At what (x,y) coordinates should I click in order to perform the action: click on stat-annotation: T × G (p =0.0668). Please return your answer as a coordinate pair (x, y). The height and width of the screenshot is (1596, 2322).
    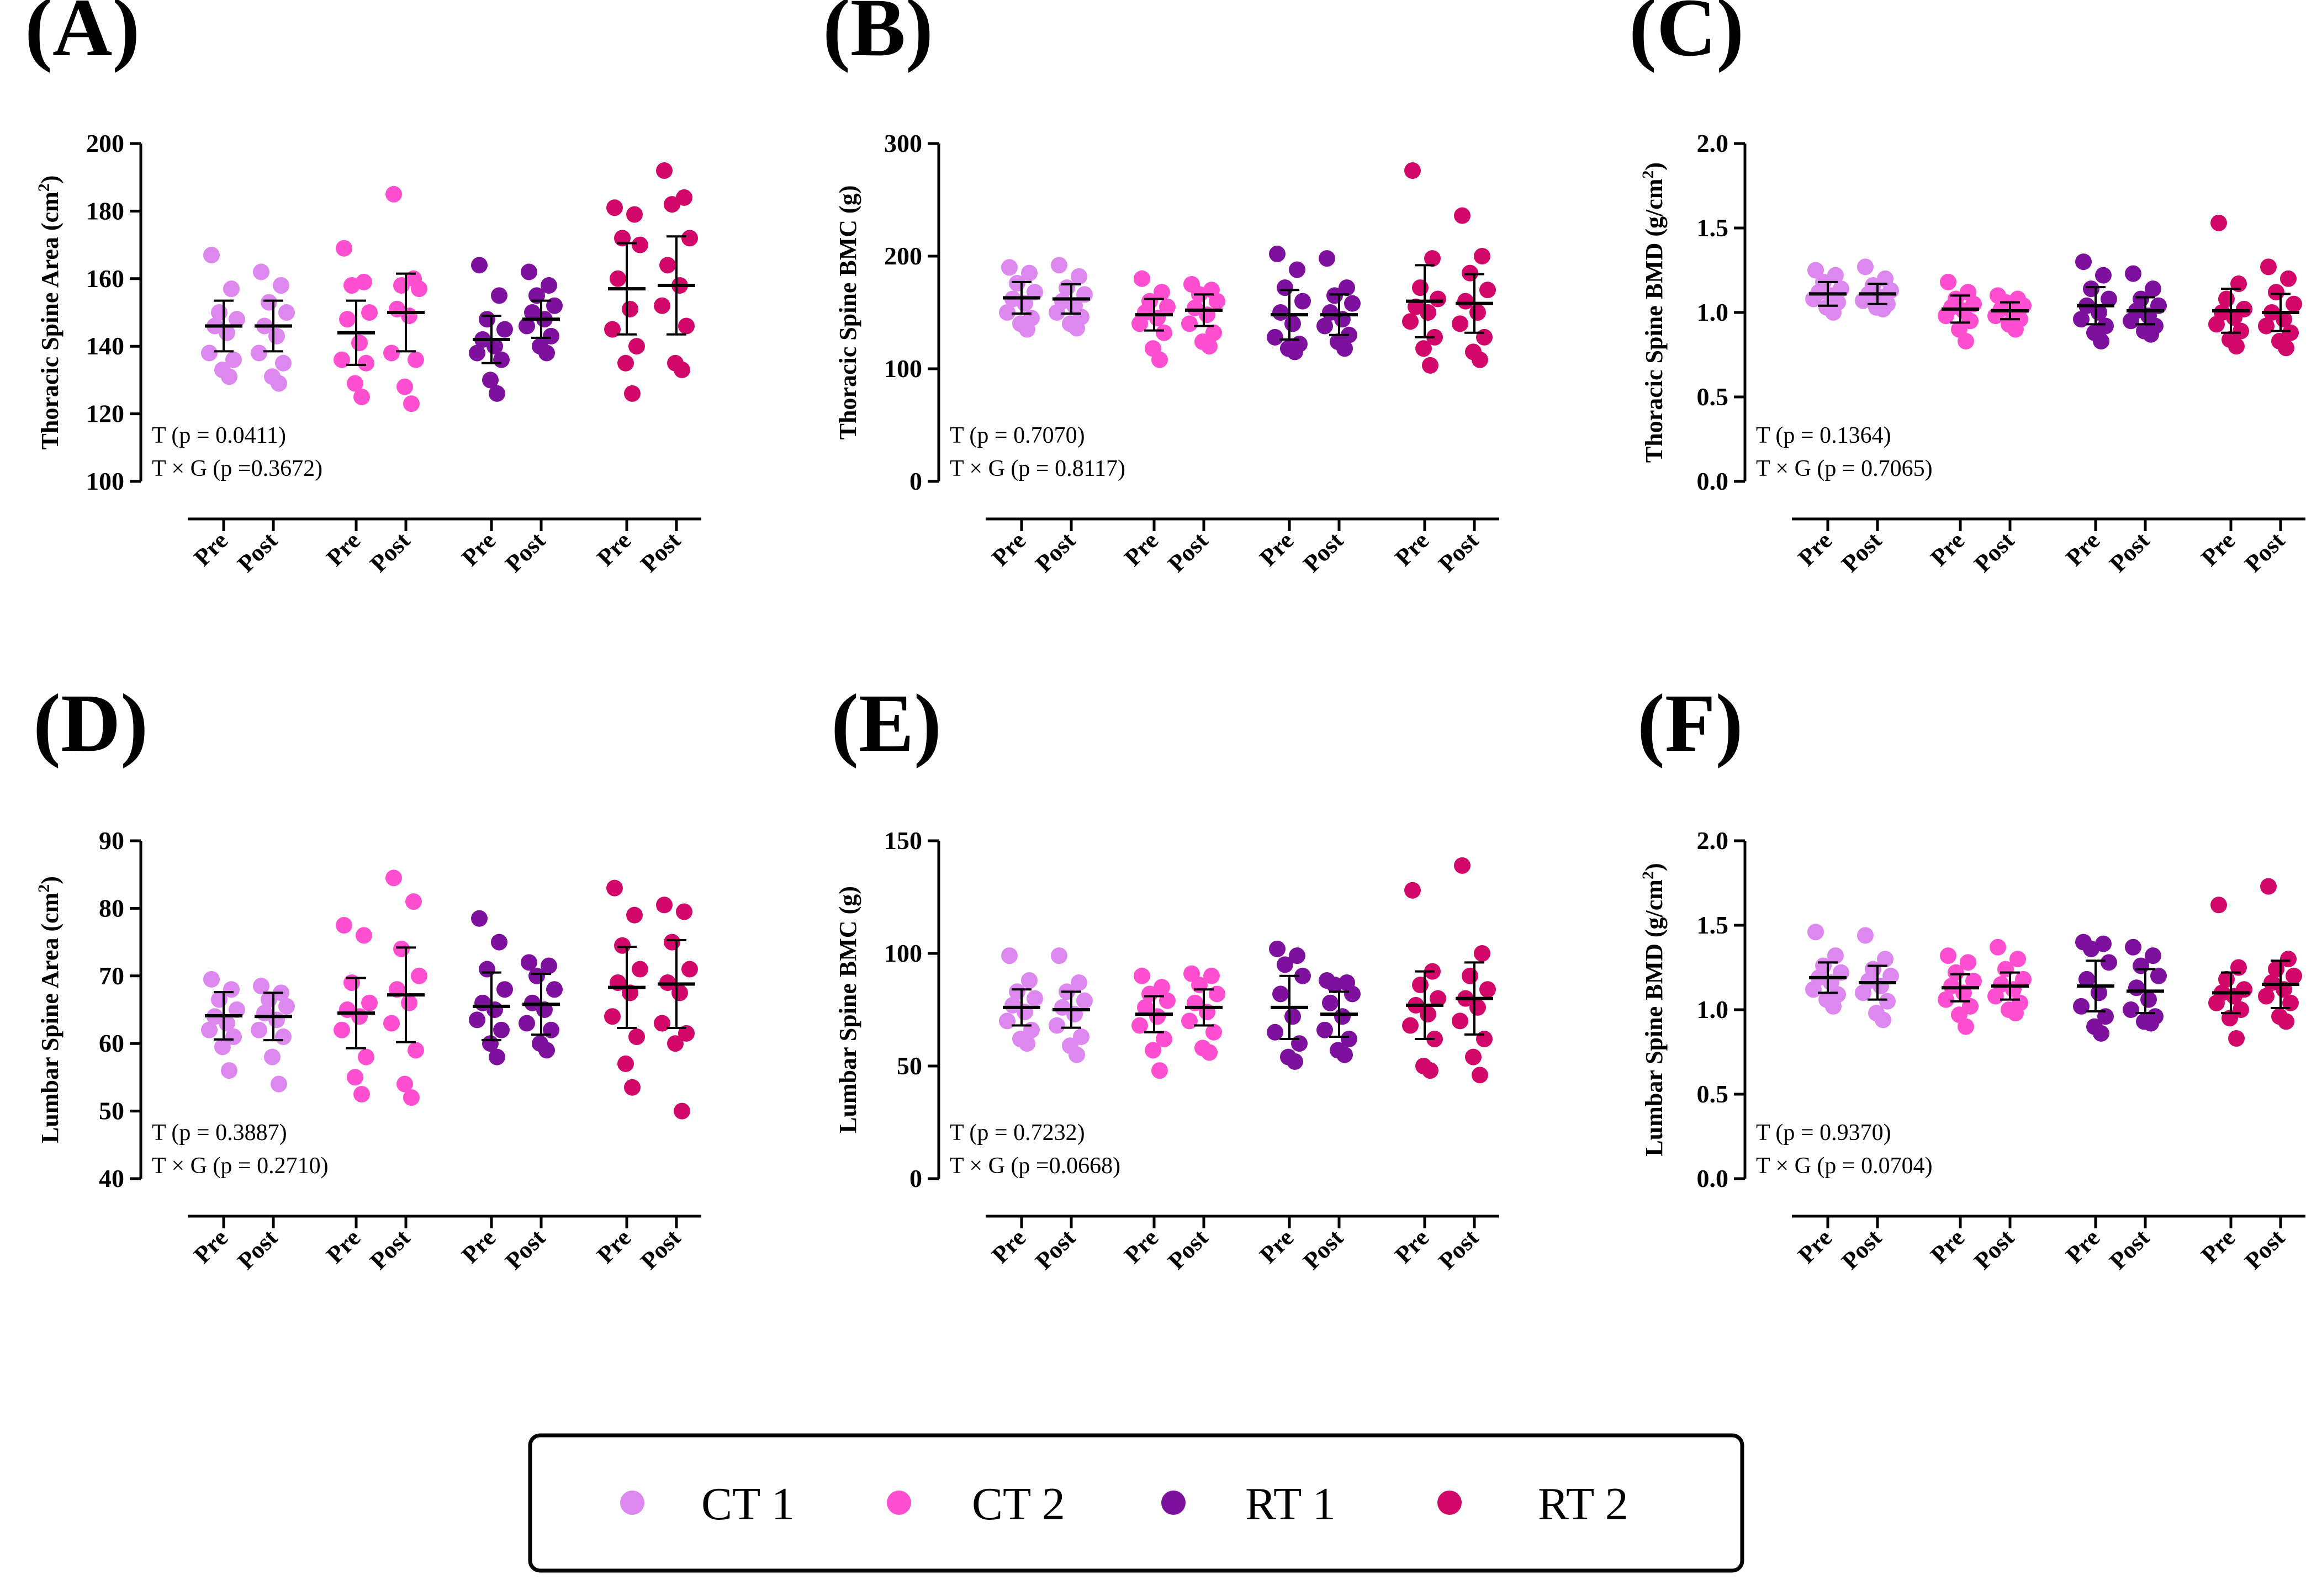
    Looking at the image, I should click on (1035, 1166).